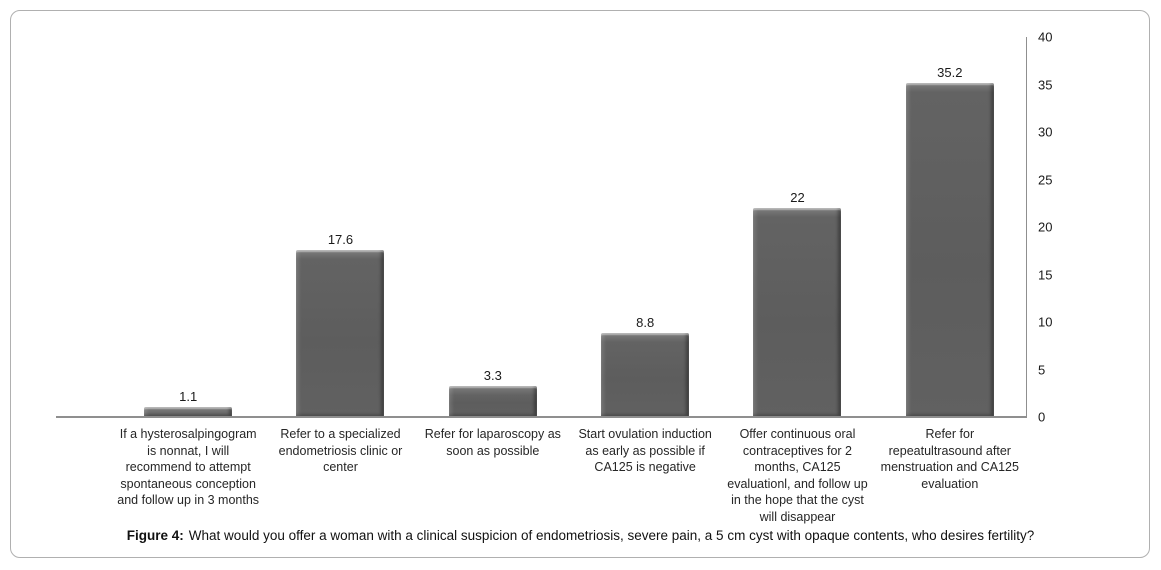 Image resolution: width=1161 pixels, height=570 pixels. Describe the element at coordinates (541, 417) in the screenshot. I see `x-axis-line` at that location.